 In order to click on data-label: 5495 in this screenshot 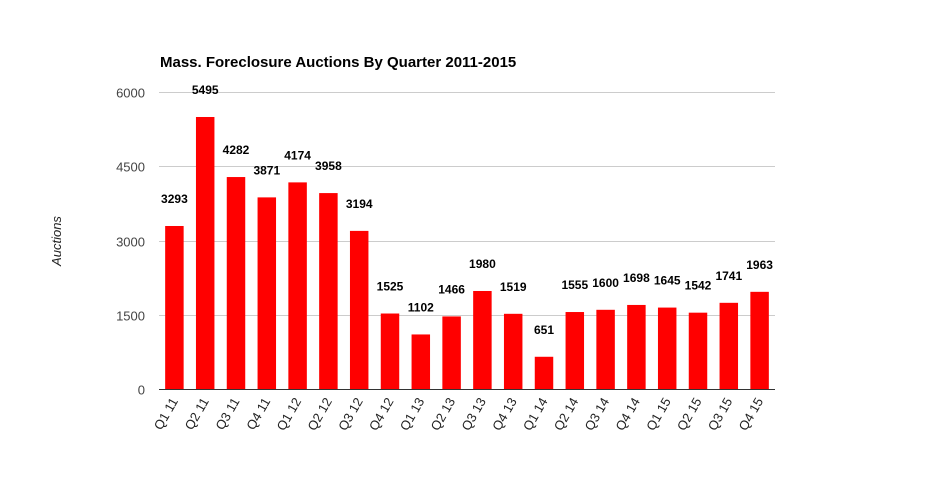, I will do `click(205, 90)`.